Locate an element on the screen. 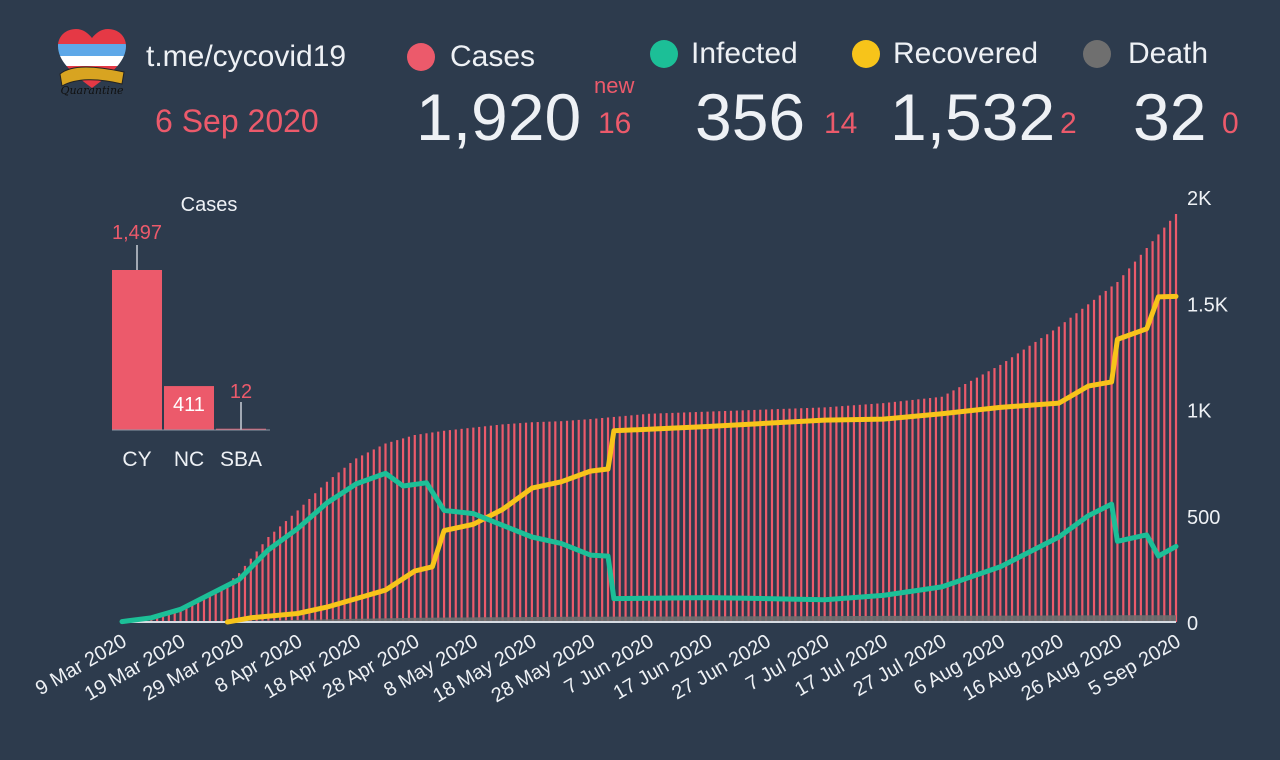 This screenshot has width=1280, height=760. death-legend-label: Death is located at coordinates (1168, 53).